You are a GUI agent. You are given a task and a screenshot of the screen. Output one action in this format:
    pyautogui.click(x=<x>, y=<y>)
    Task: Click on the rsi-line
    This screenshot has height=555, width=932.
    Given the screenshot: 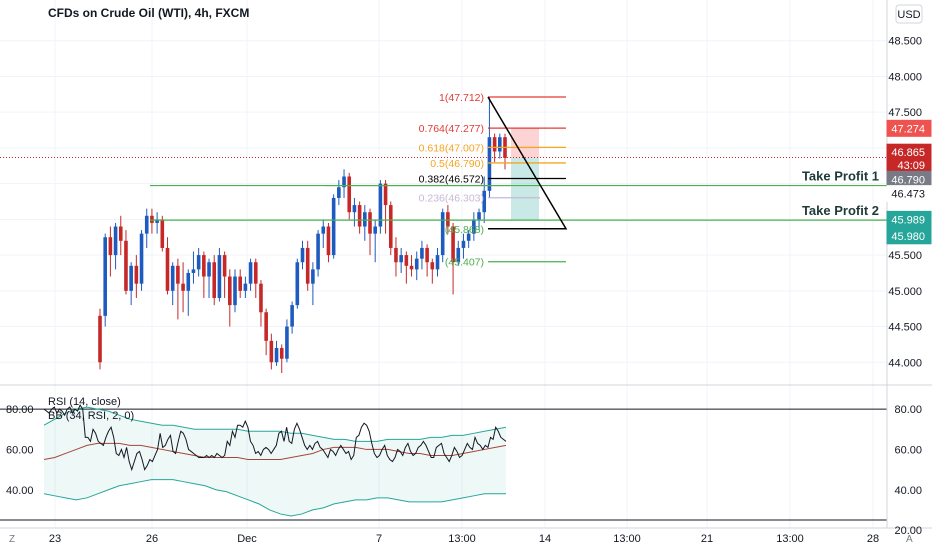 What is the action you would take?
    pyautogui.click(x=275, y=438)
    